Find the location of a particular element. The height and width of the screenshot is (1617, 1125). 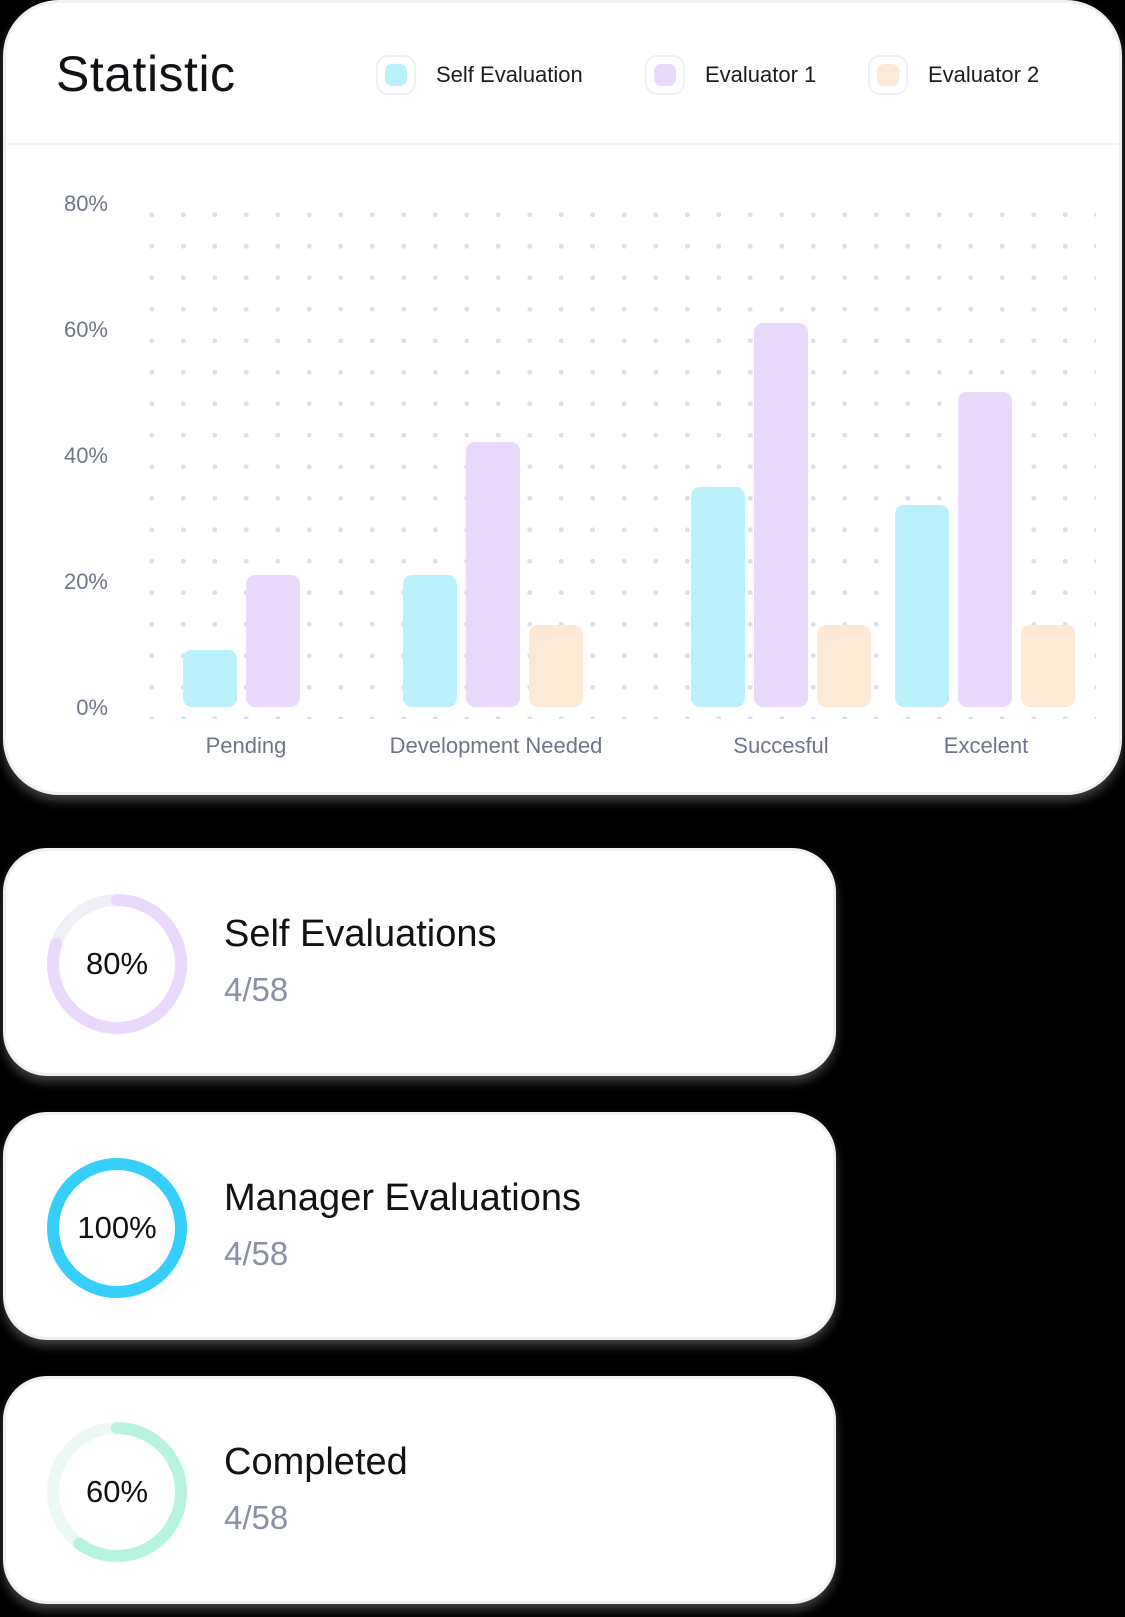

bar-evaluator-1-succesful is located at coordinates (781, 514).